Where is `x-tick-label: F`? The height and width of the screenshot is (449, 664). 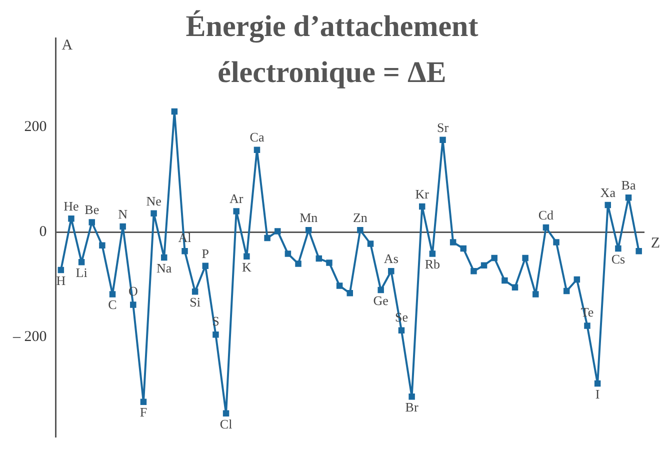 x-tick-label: F is located at coordinates (144, 412).